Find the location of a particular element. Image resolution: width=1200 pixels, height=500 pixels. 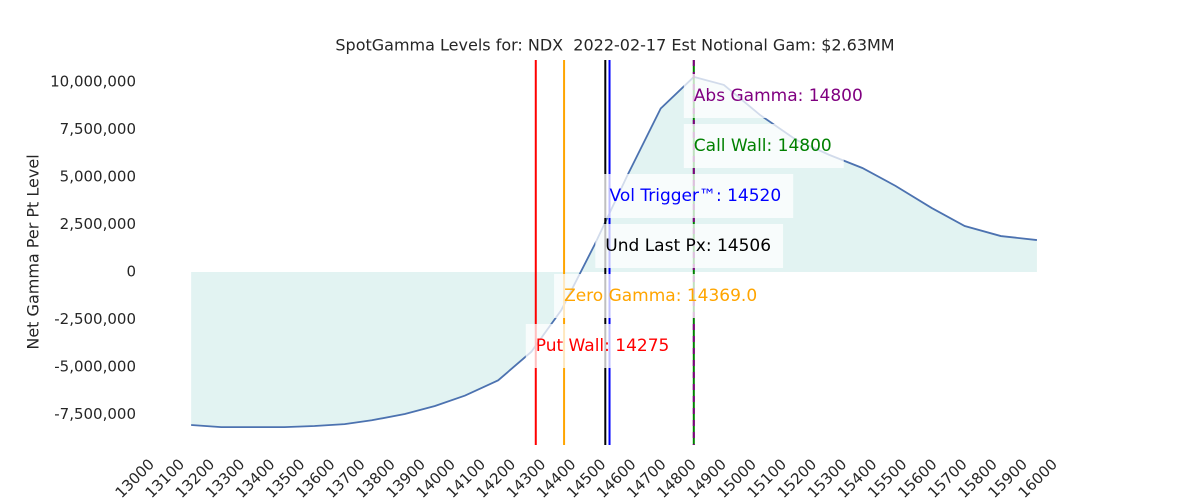

annotation: Call Wall: 14800 is located at coordinates (763, 146).